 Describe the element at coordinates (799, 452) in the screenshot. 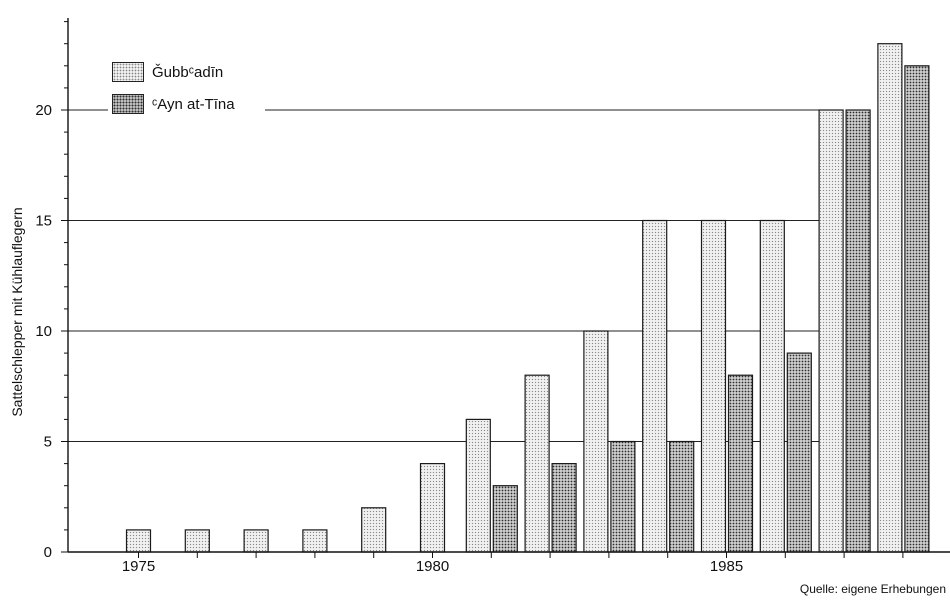

I see `bar-ayn-at-tina-1986` at that location.